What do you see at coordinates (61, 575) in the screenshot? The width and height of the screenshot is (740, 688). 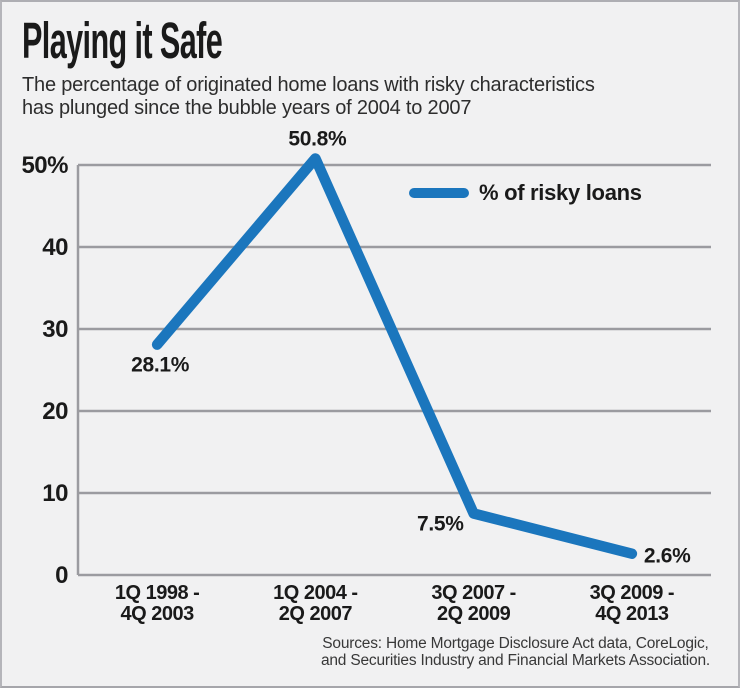 I see `y-axis-tick-label: 0` at bounding box center [61, 575].